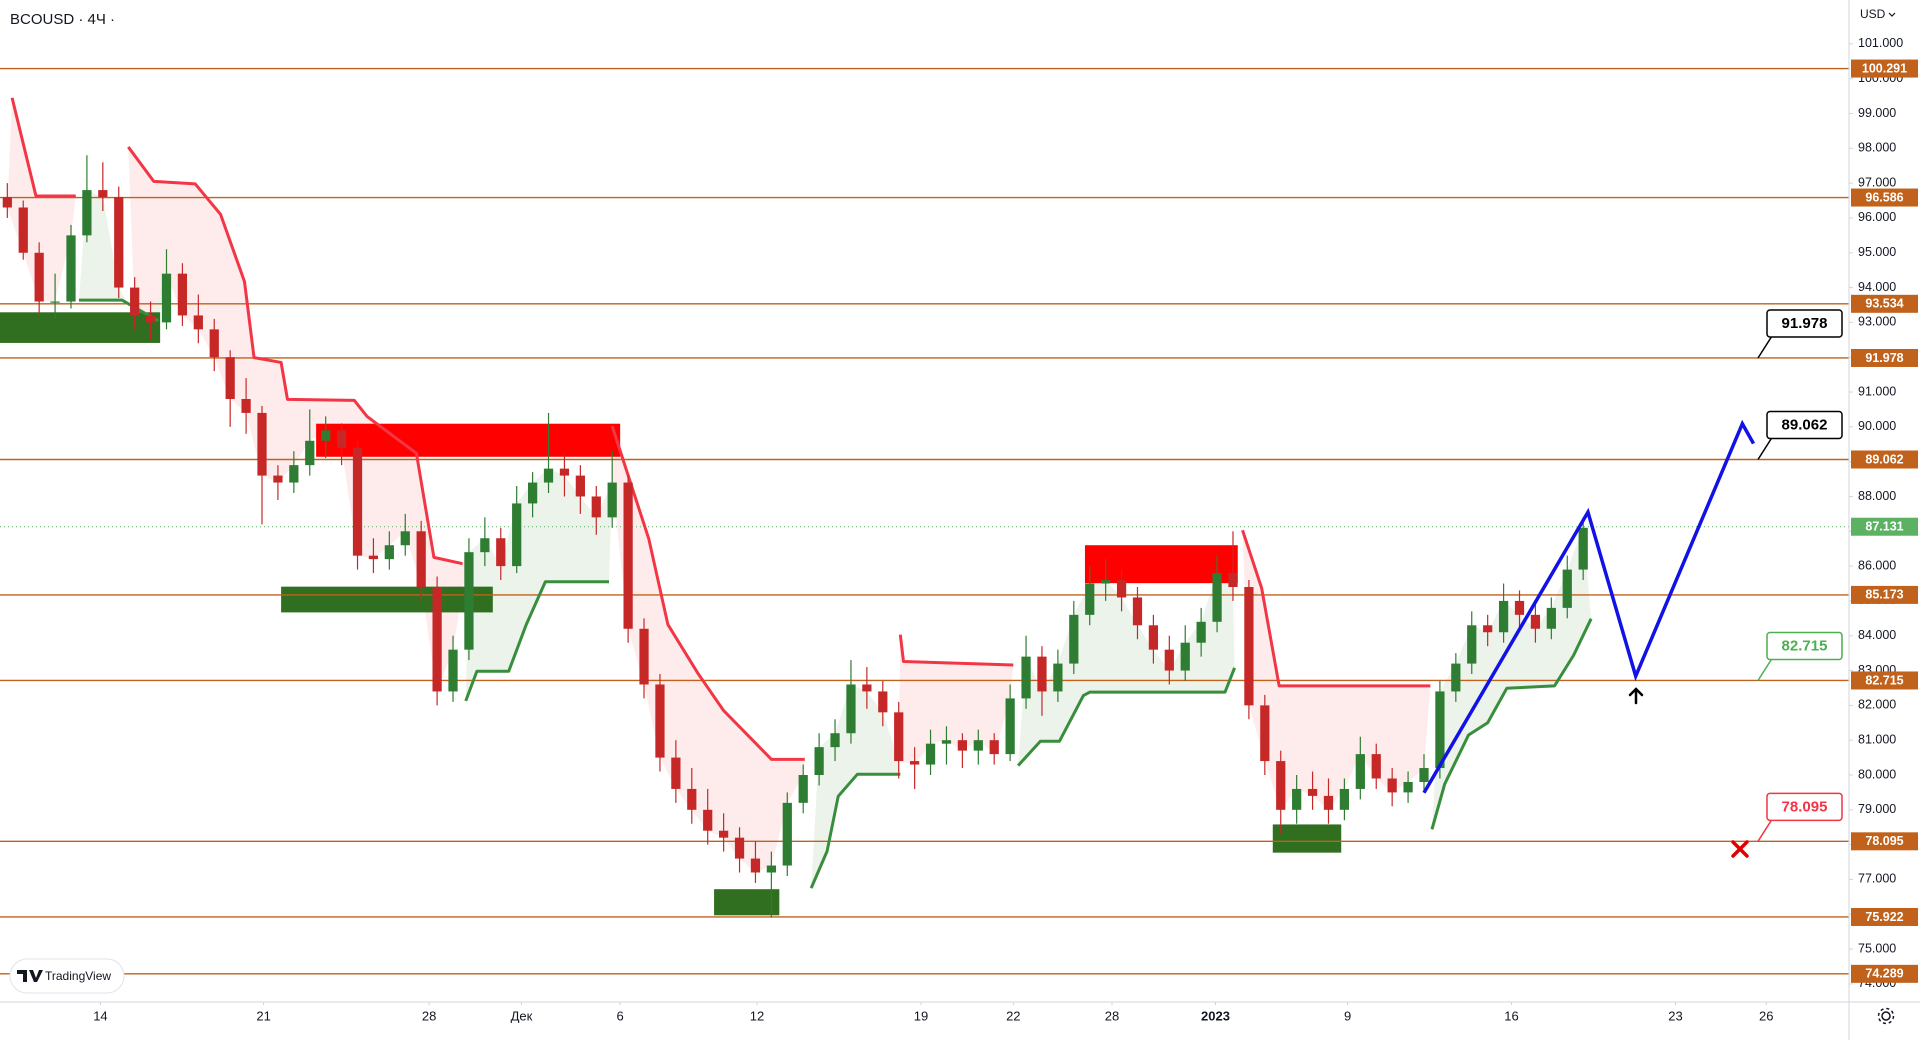 The width and height of the screenshot is (1920, 1045). I want to click on level-tag-label: 85.173, so click(1884, 595).